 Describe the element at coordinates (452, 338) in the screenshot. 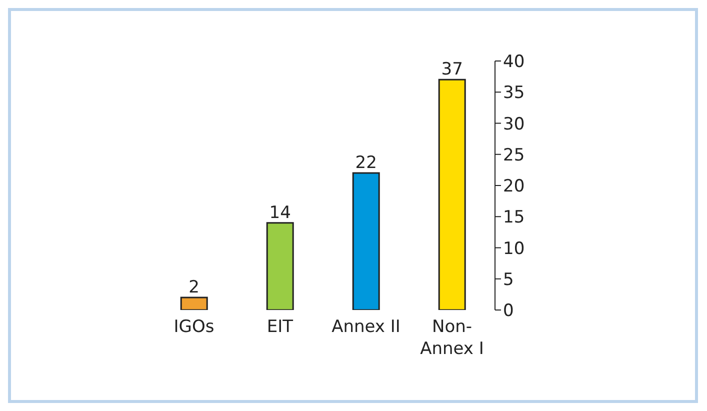

I see `x-tick-label: Non-Annex I` at that location.